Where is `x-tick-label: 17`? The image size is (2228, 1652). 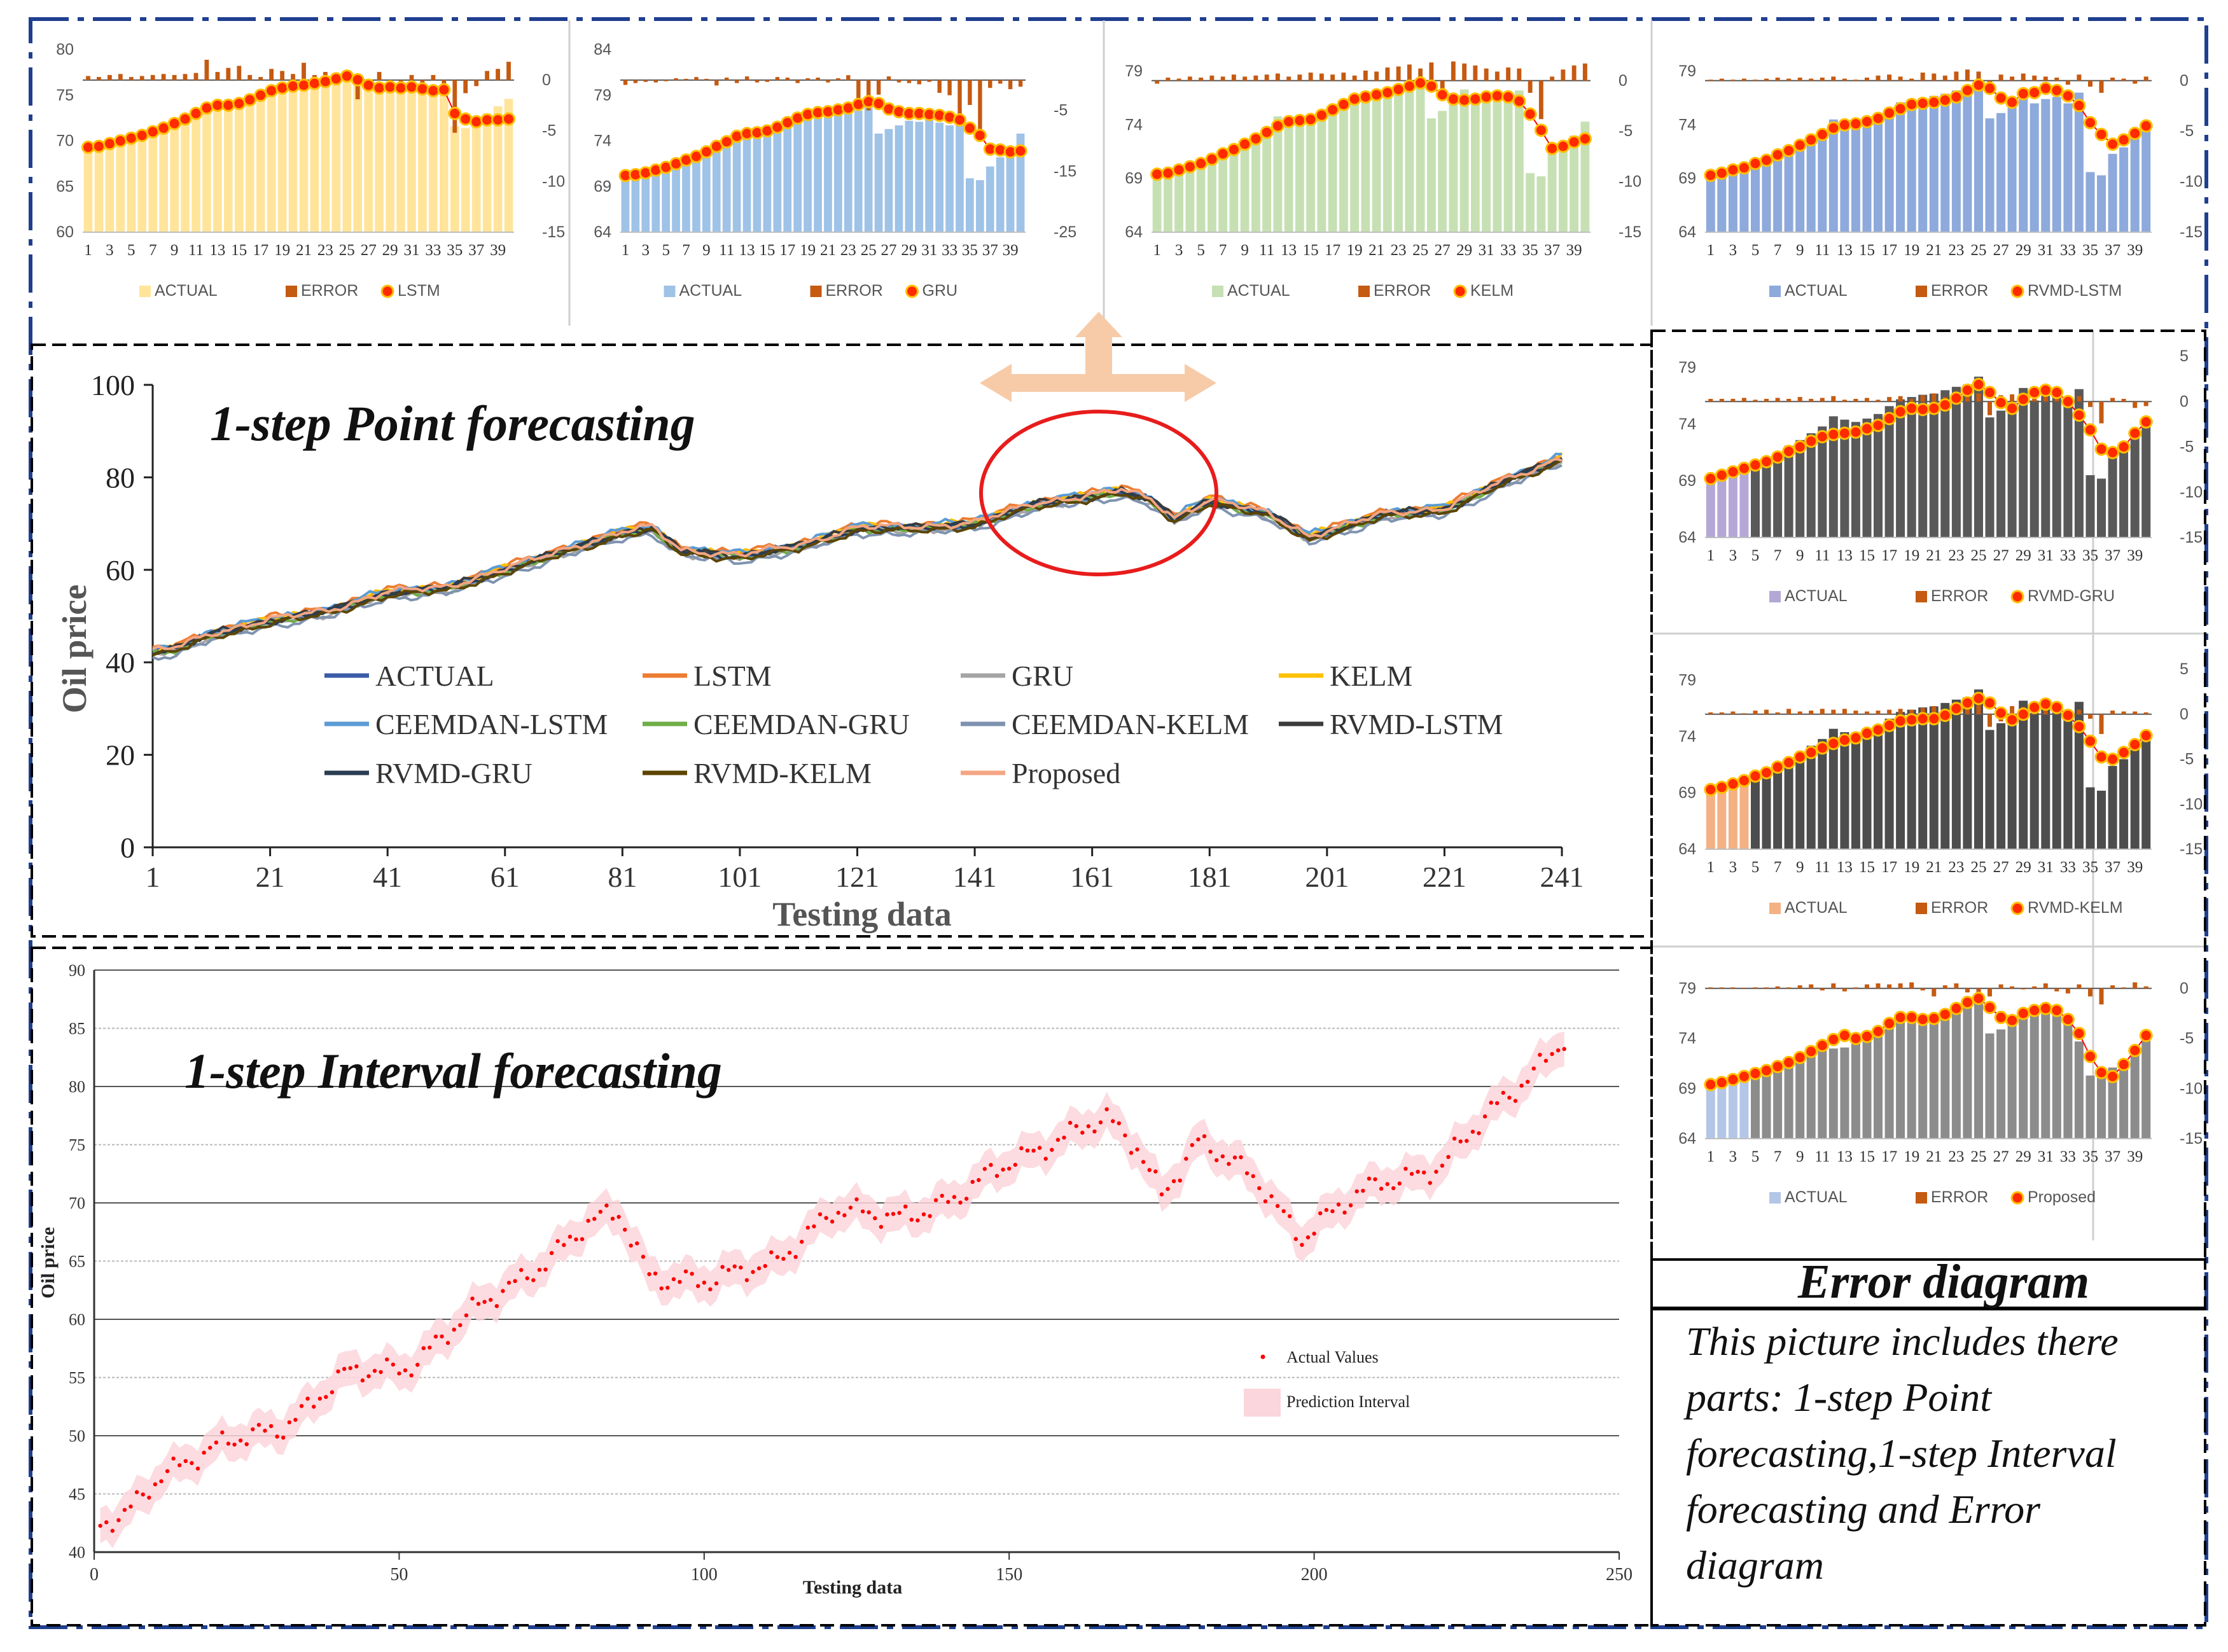 x-tick-label: 17 is located at coordinates (1889, 867).